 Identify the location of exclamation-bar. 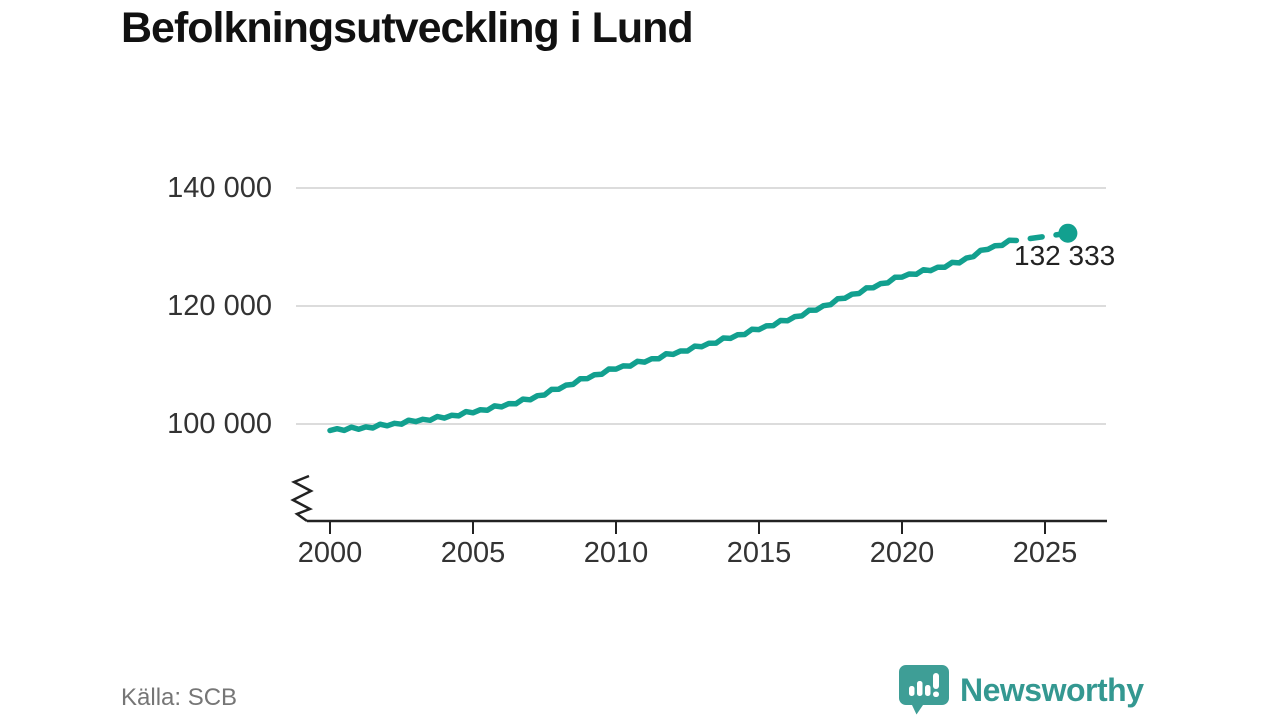
(936, 681).